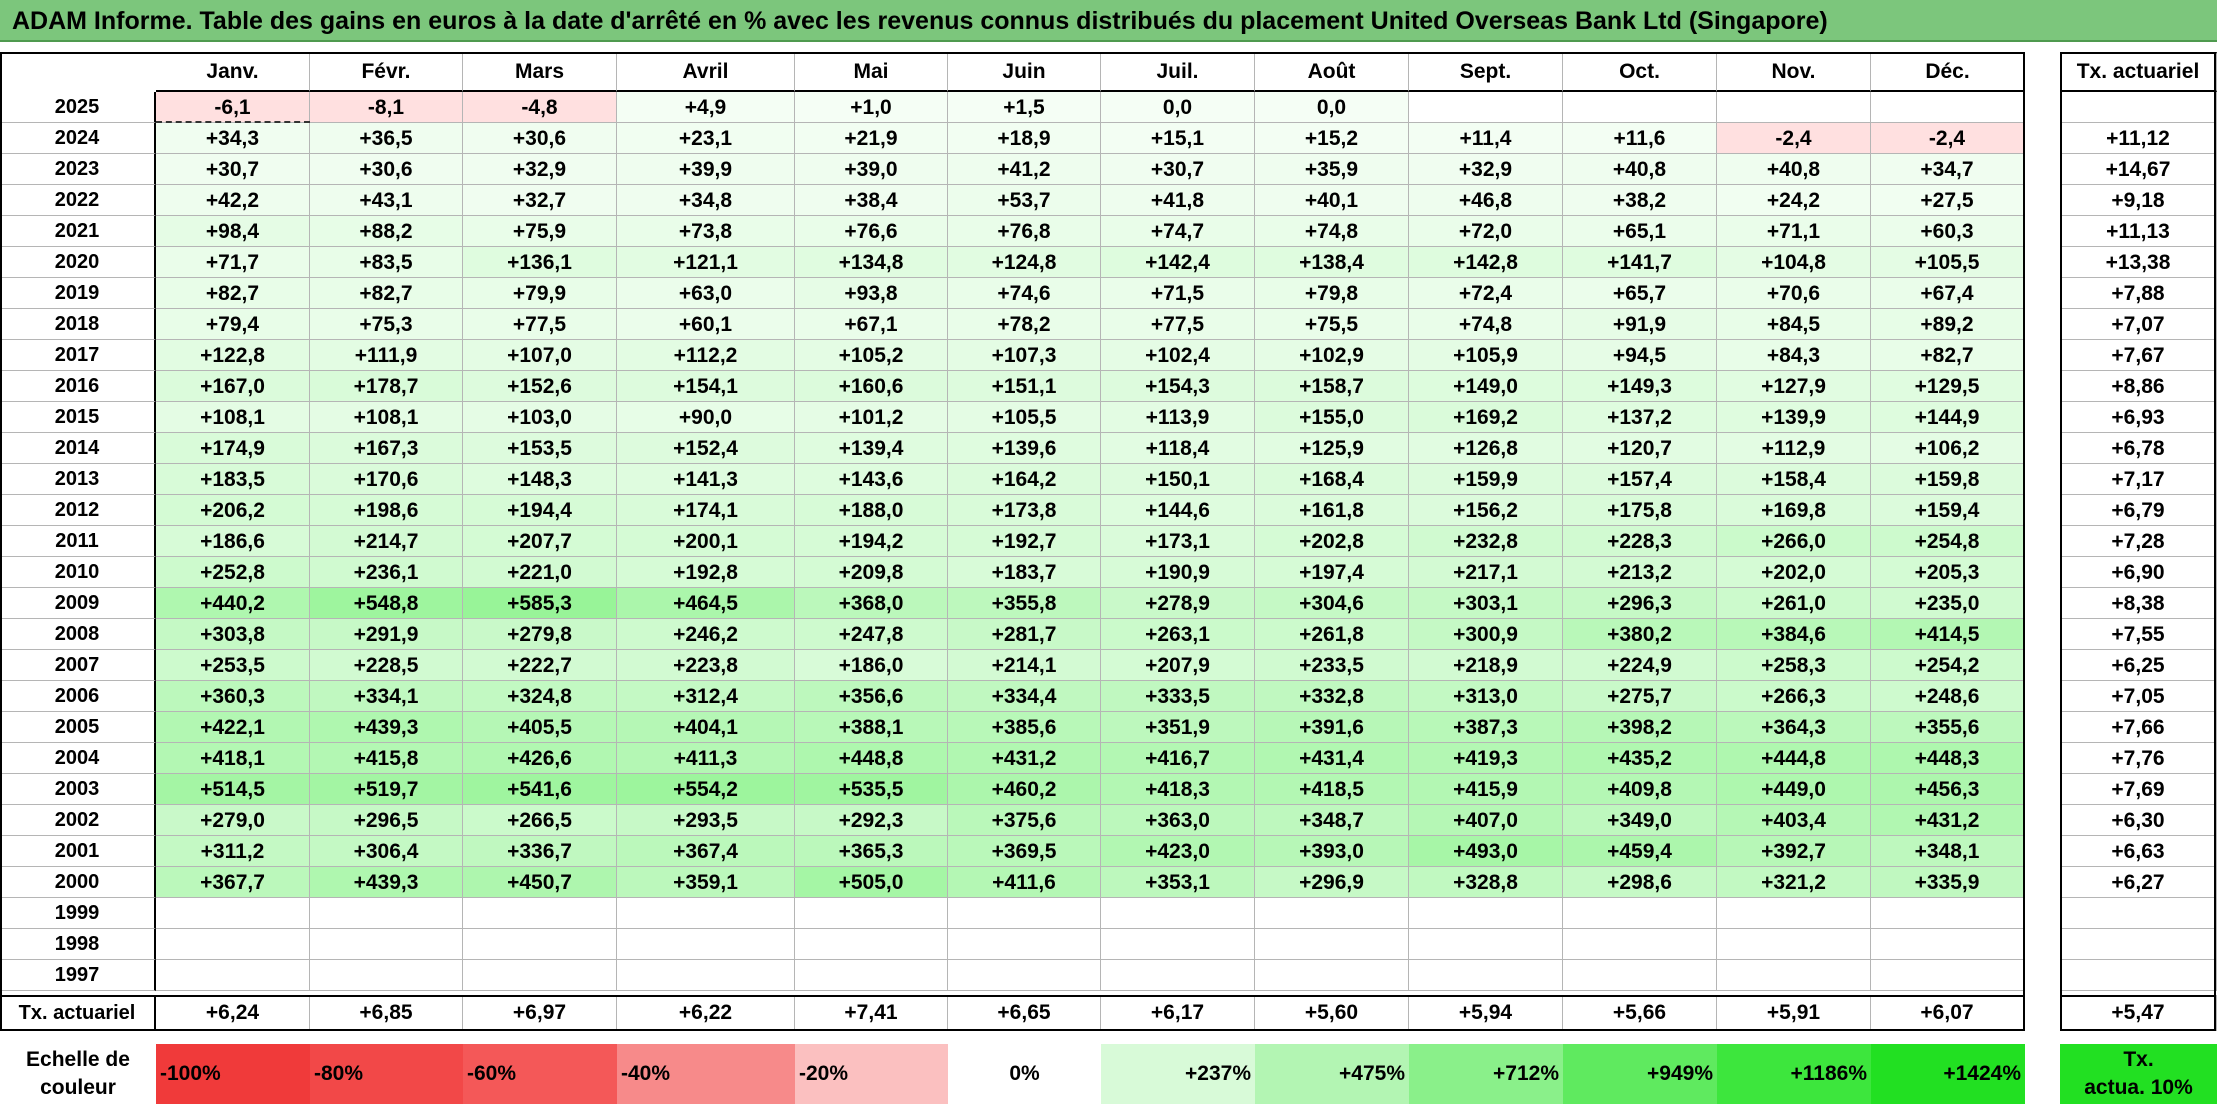  Describe the element at coordinates (1948, 231) in the screenshot. I see `table-cell: +60,3` at that location.